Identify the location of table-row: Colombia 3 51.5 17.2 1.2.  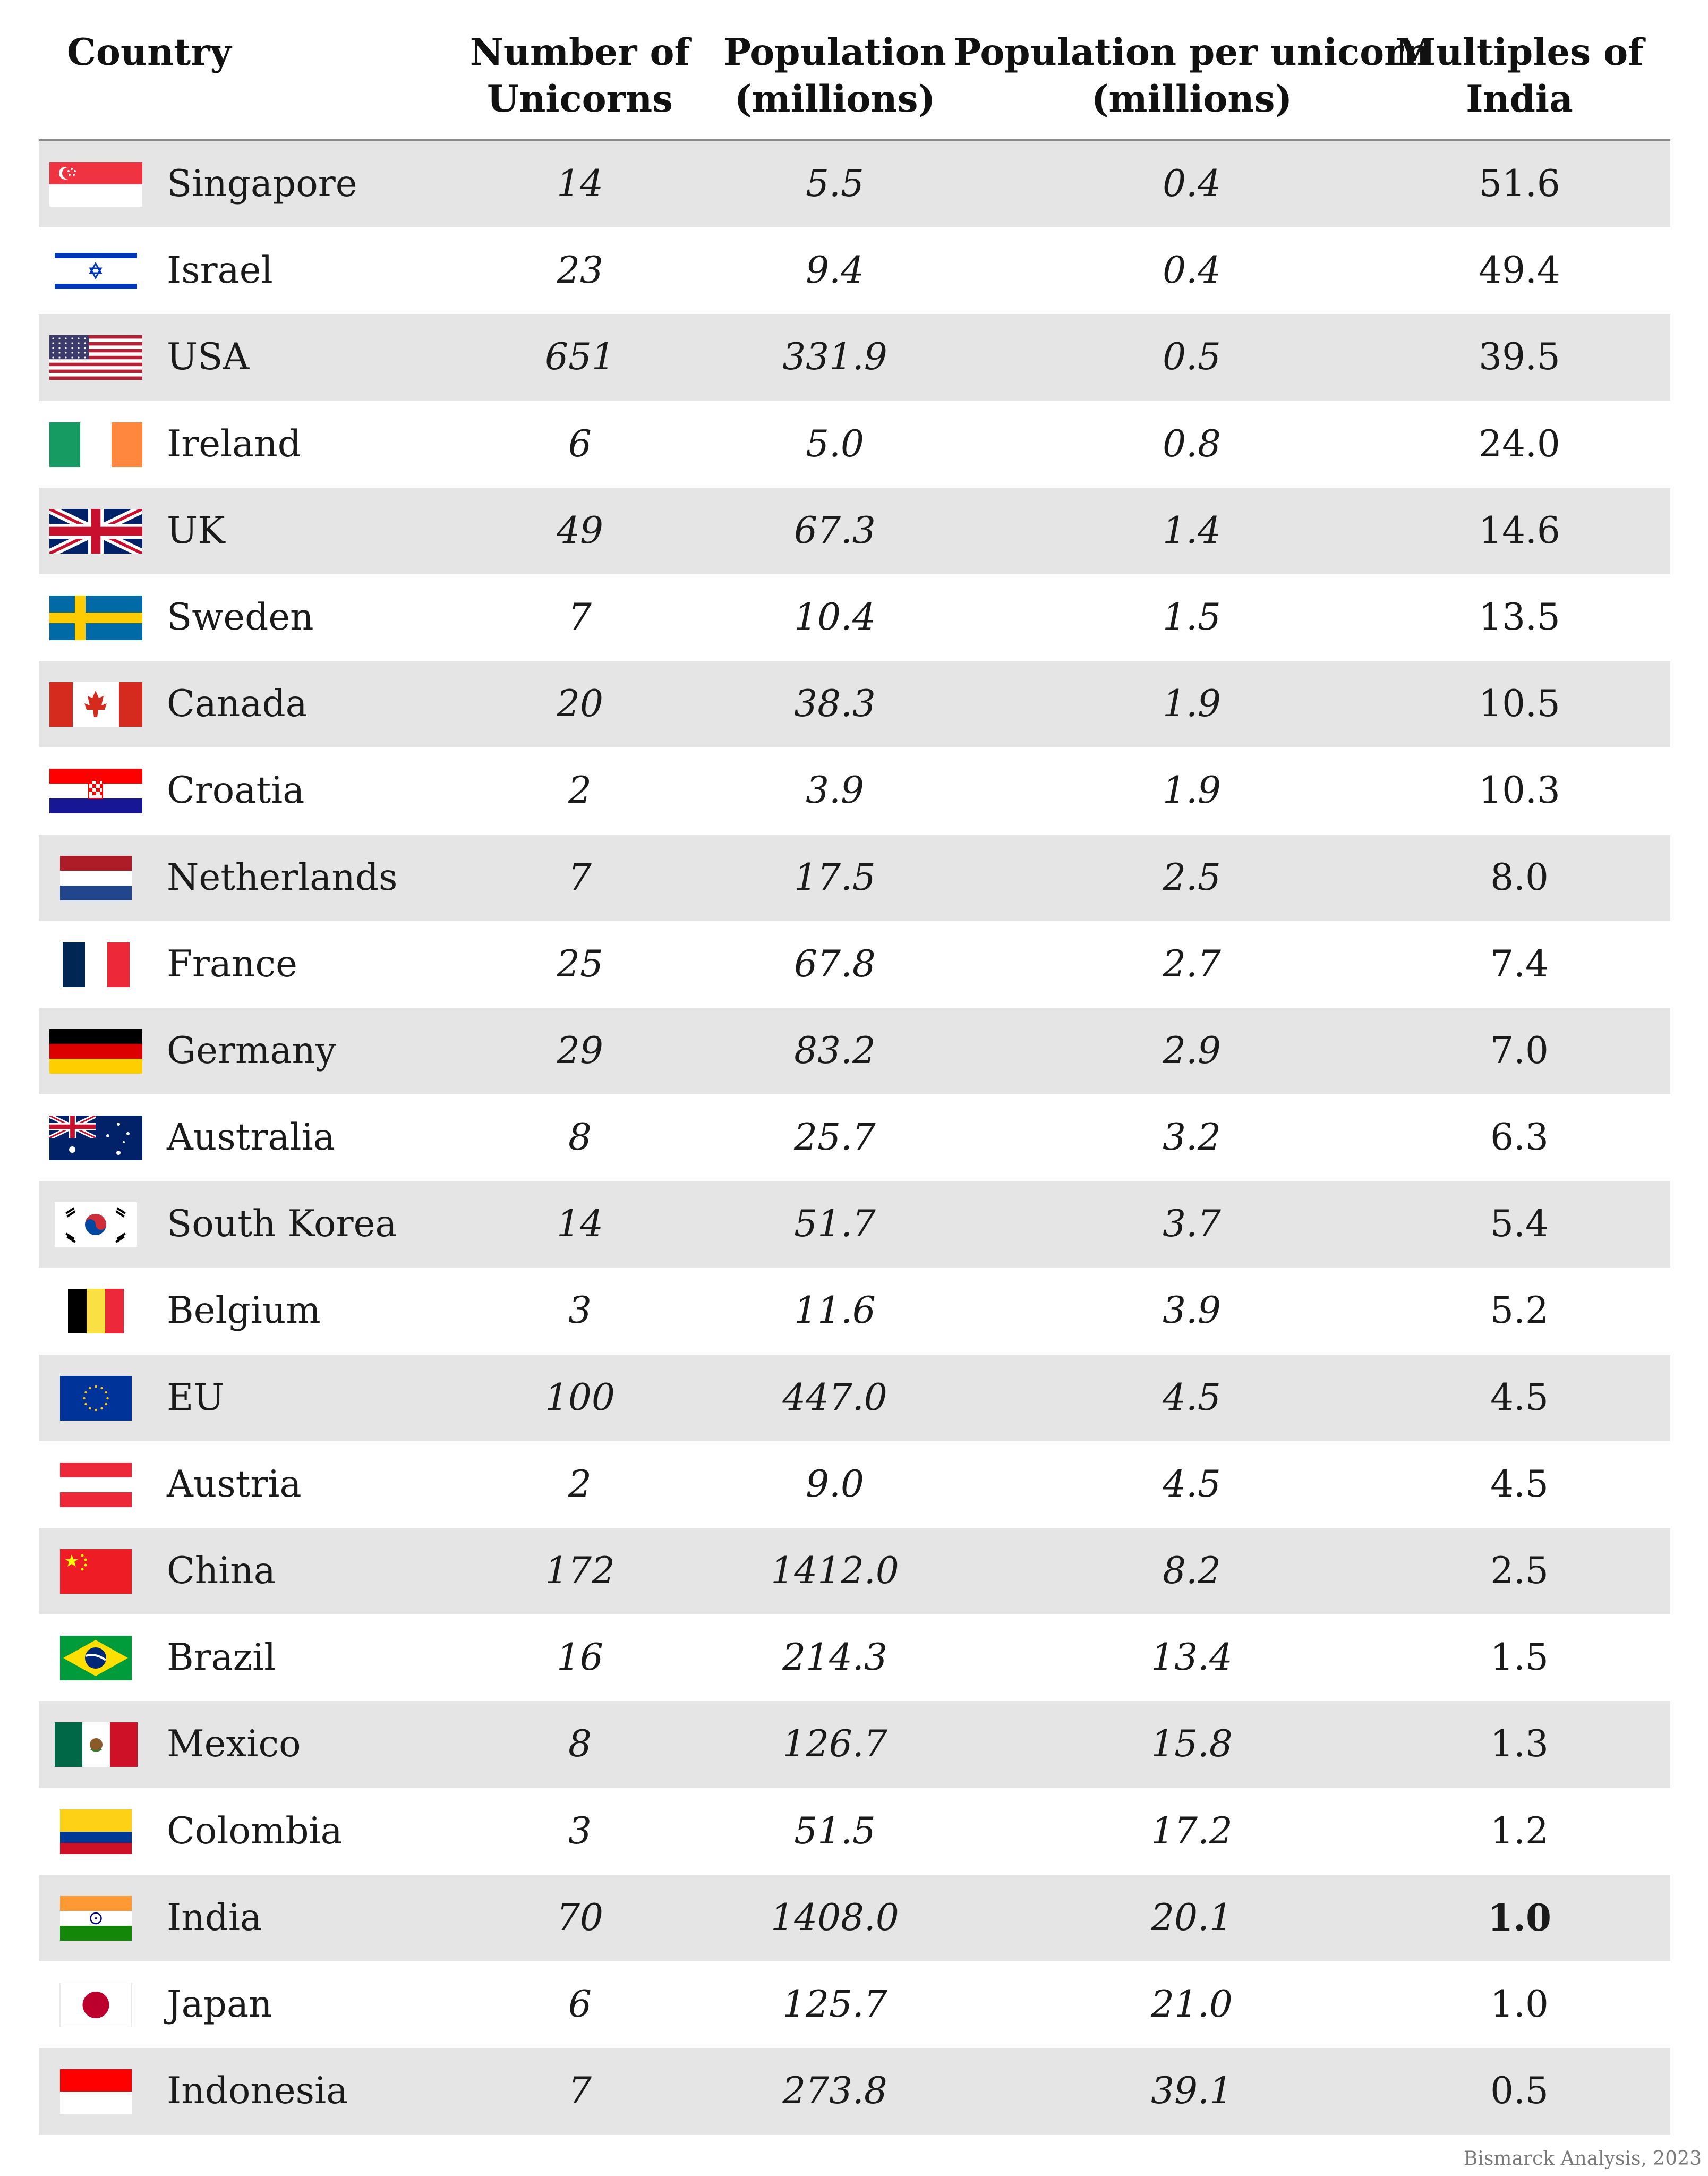
(855, 1831).